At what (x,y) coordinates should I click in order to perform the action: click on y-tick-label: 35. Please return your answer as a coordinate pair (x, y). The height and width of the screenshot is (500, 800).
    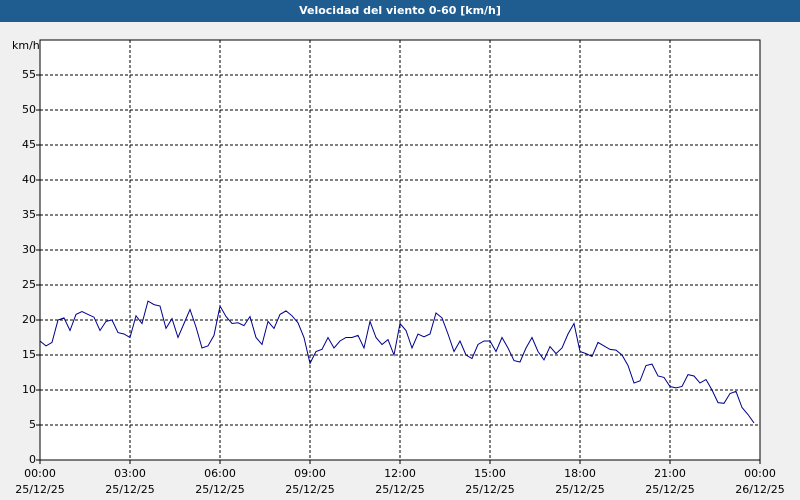
    Looking at the image, I should click on (29, 214).